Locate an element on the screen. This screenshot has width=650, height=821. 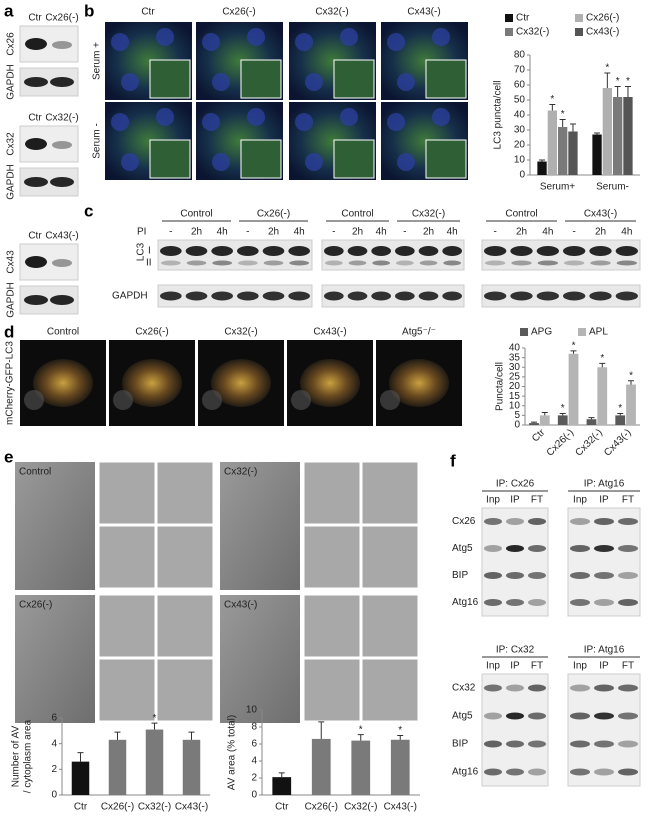
y-tick-label: 15 is located at coordinates (515, 396).